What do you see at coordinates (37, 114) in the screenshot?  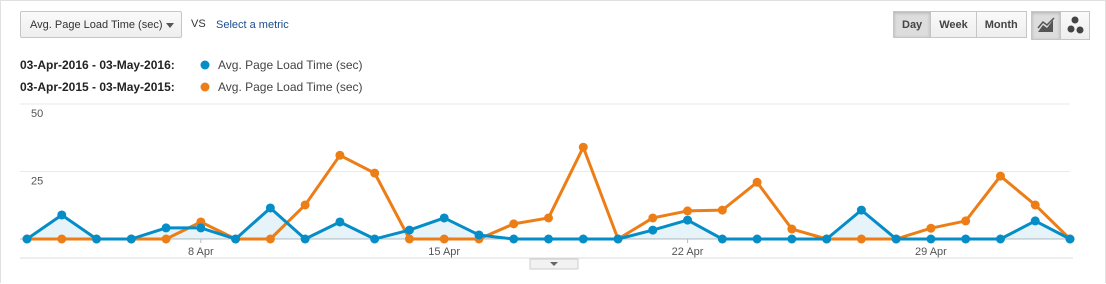 I see `y-tick-label: 50` at bounding box center [37, 114].